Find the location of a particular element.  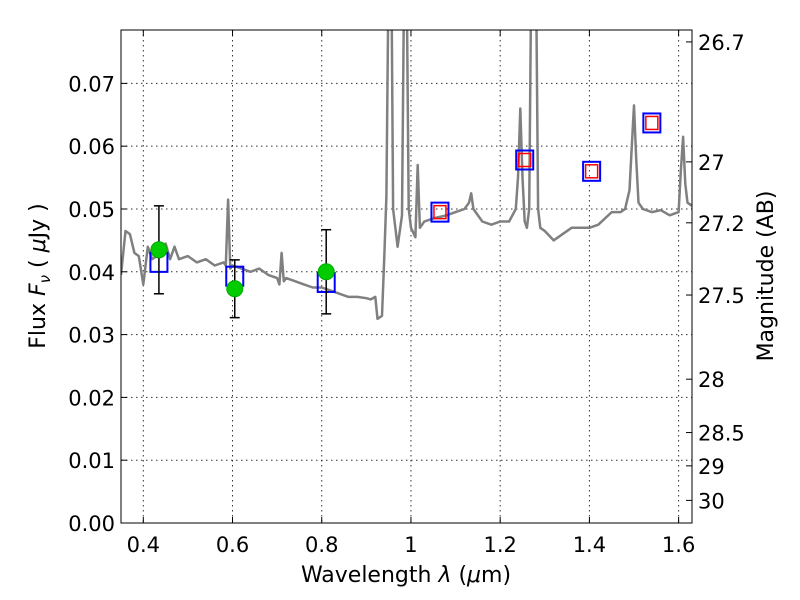

x-axis-label-part: λ is located at coordinates (444, 575).